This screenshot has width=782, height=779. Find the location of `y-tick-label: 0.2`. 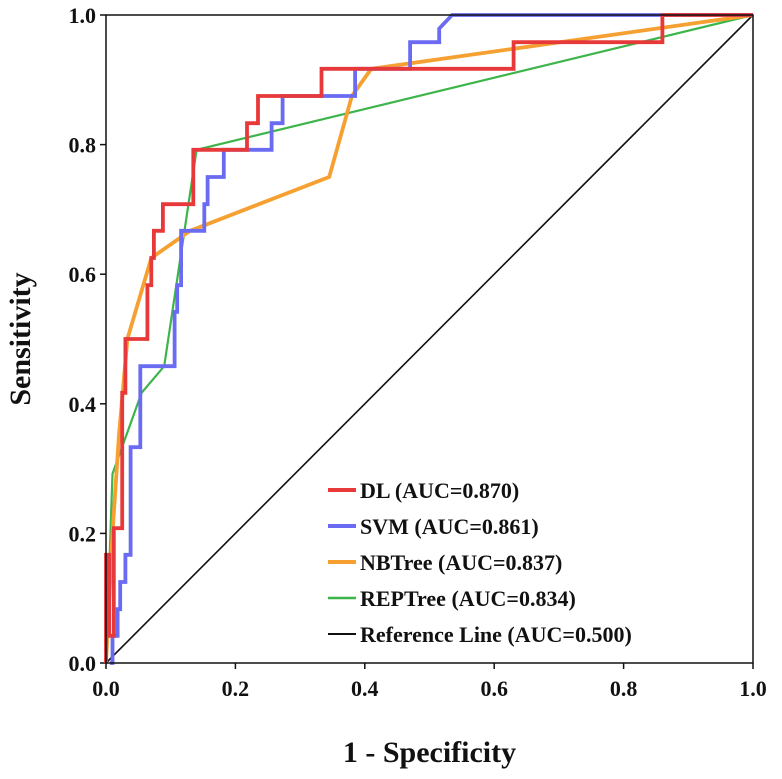

y-tick-label: 0.2 is located at coordinates (83, 533).